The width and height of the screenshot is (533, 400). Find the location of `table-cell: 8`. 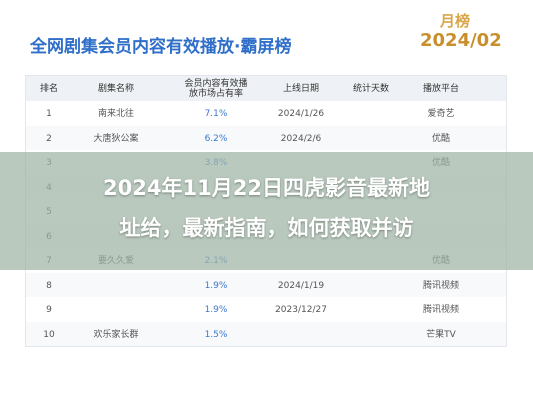

table-cell: 8 is located at coordinates (49, 285).